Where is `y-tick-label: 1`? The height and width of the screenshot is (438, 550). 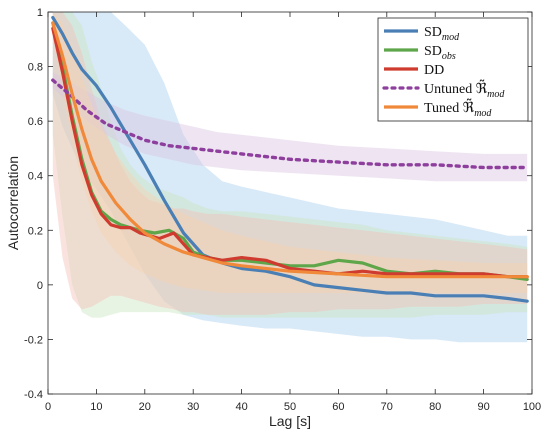
y-tick-label: 1 is located at coordinates (40, 13).